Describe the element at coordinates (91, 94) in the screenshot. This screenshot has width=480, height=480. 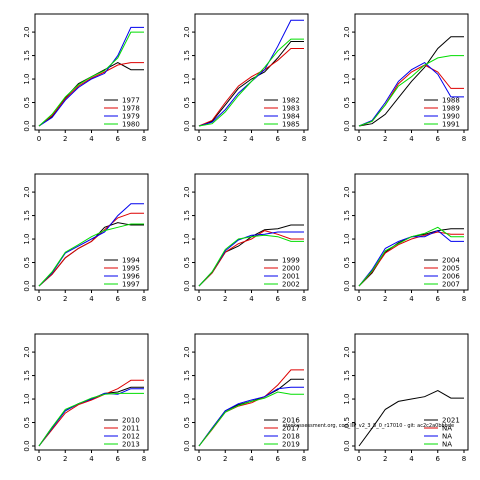
I see `series-line-1978` at that location.